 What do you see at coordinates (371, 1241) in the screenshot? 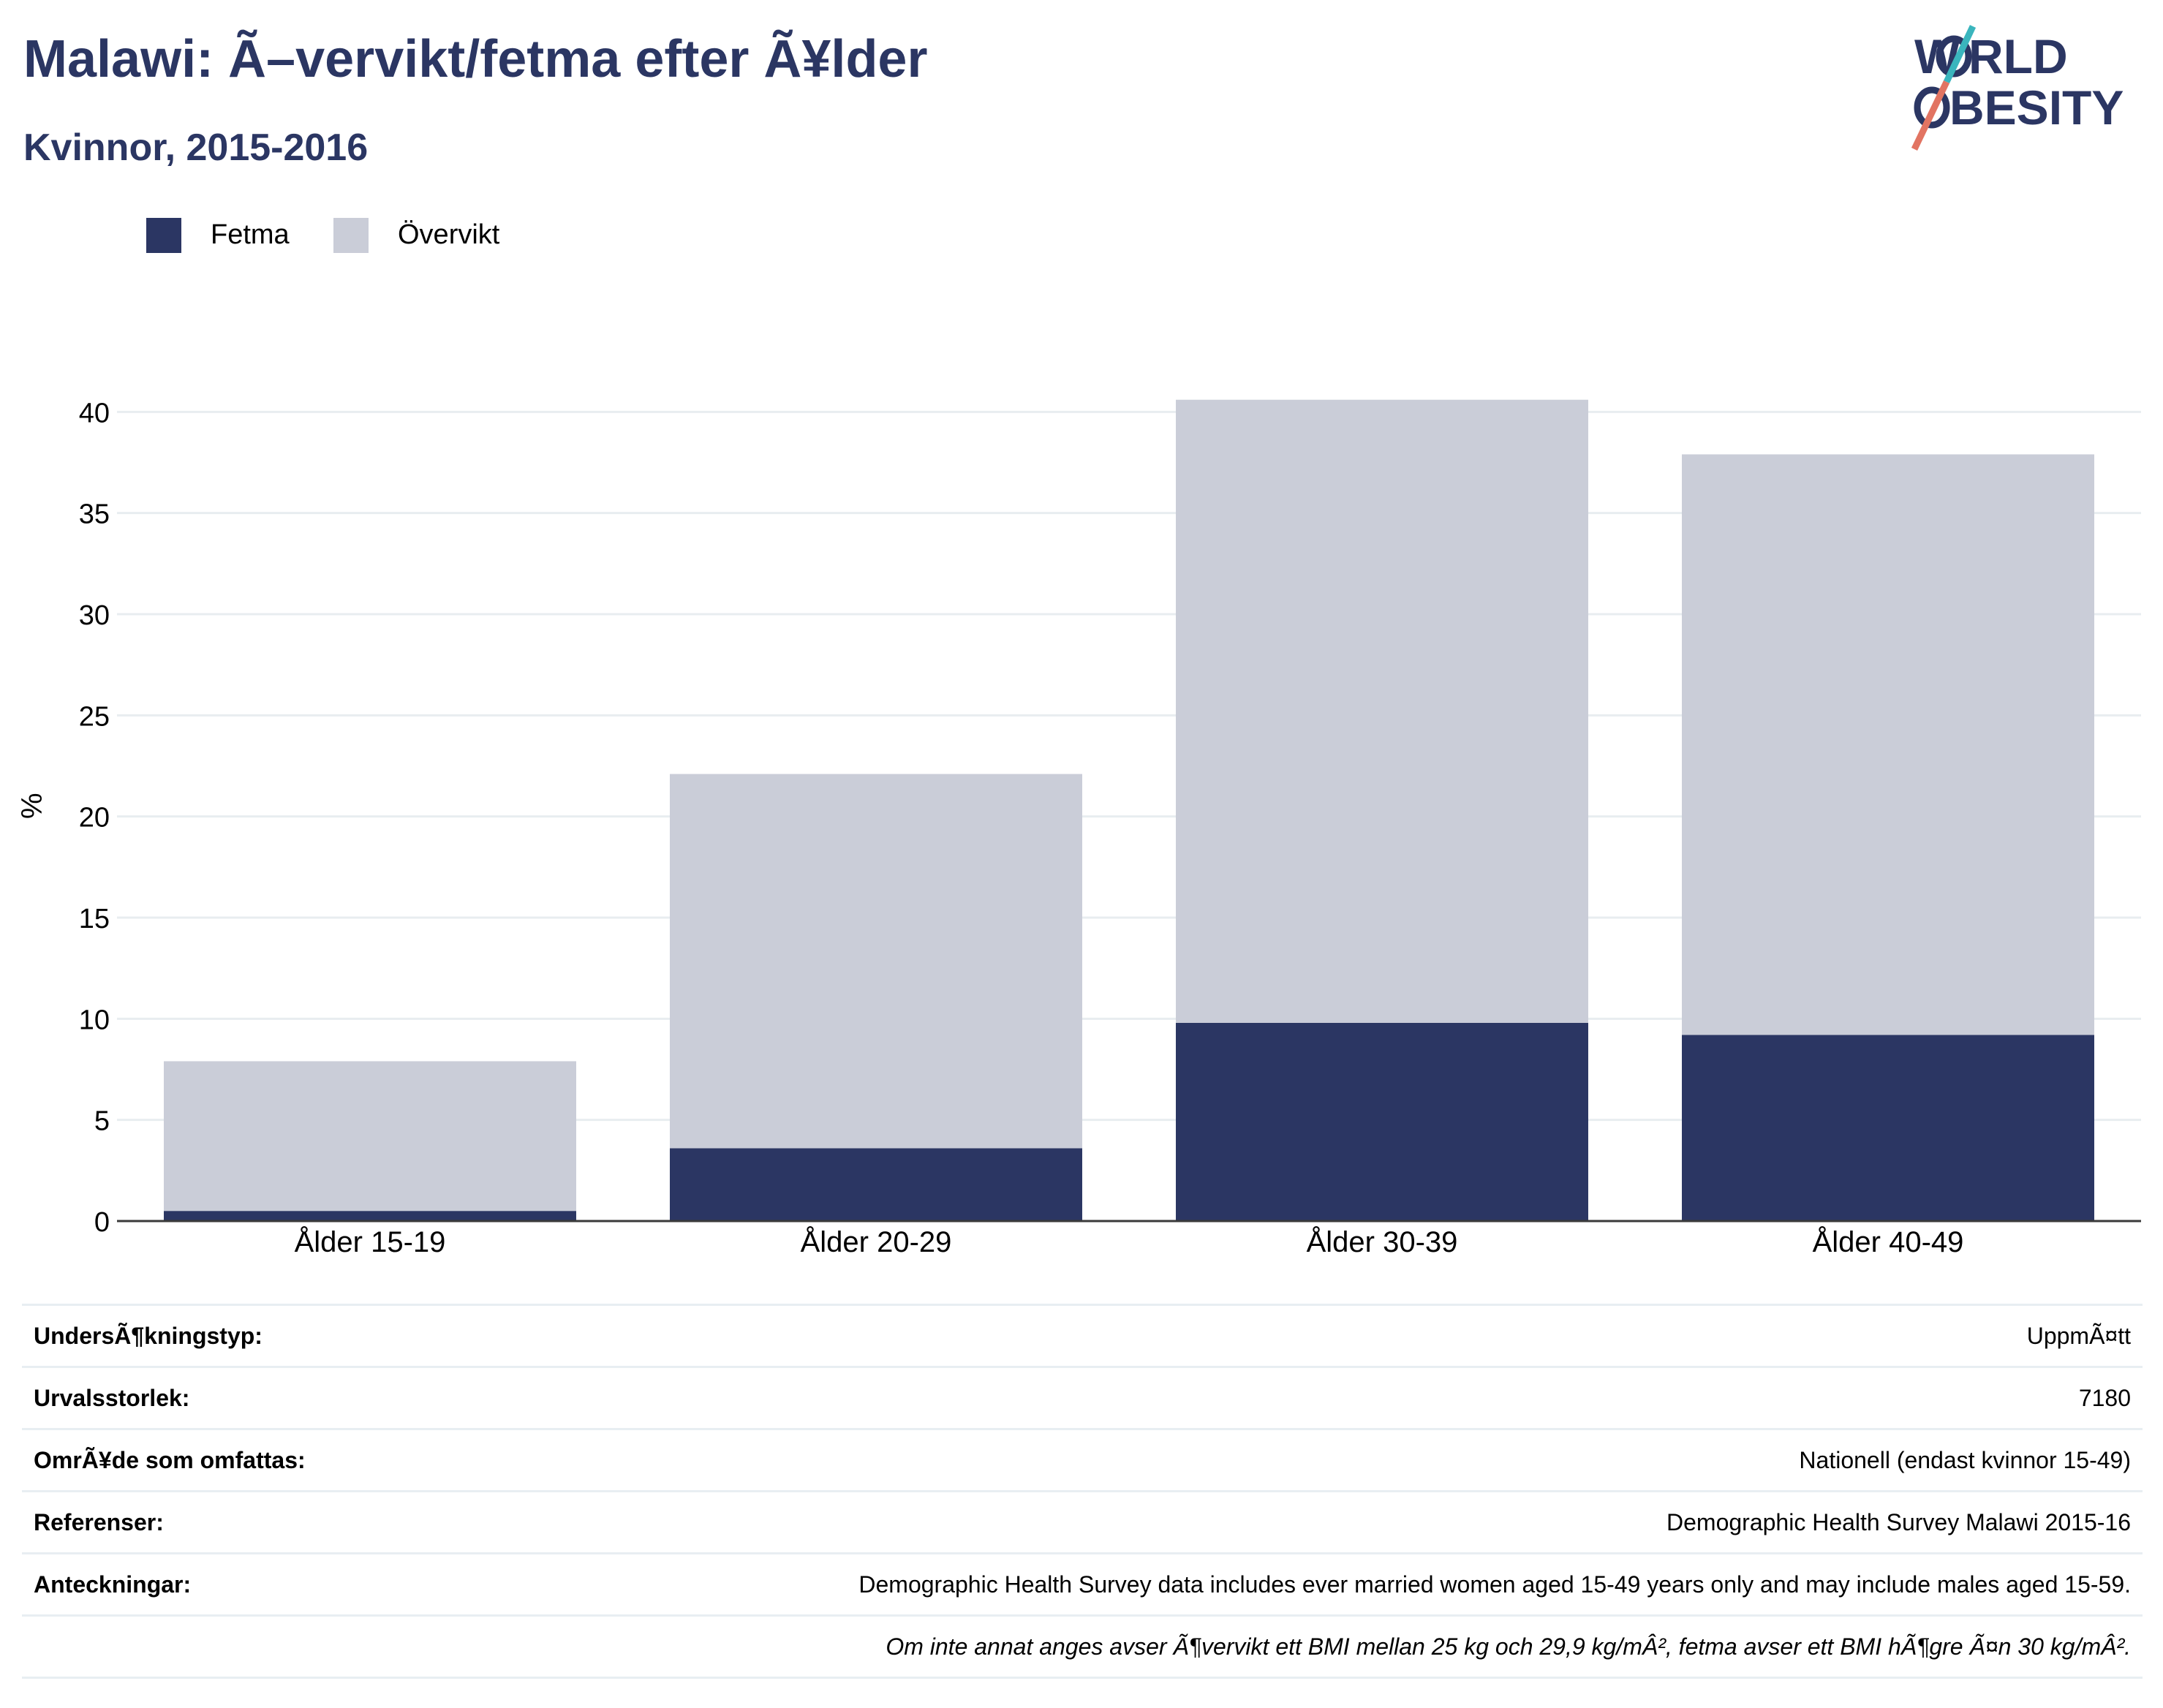
I see `x-tick-label: Ålder 15-19` at bounding box center [371, 1241].